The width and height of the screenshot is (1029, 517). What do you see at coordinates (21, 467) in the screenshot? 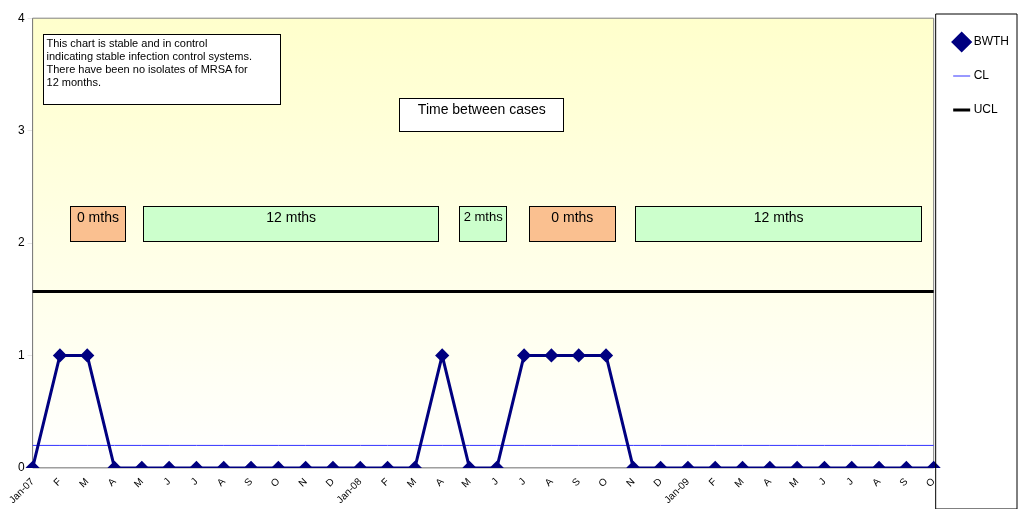
I see `y-tick-label: 0` at bounding box center [21, 467].